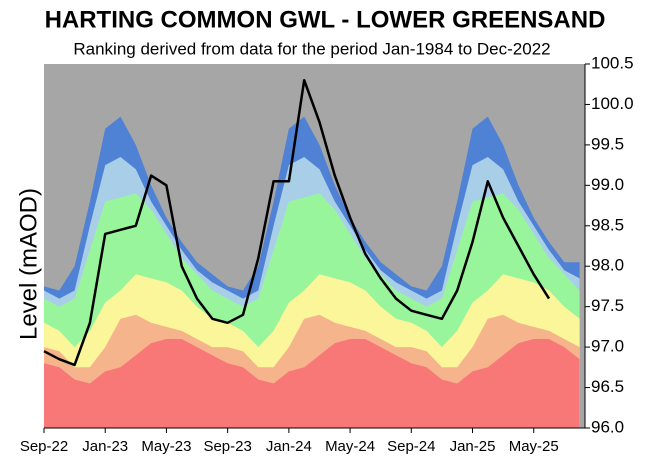  What do you see at coordinates (227, 446) in the screenshot?
I see `x-tick-label: Sep-23` at bounding box center [227, 446].